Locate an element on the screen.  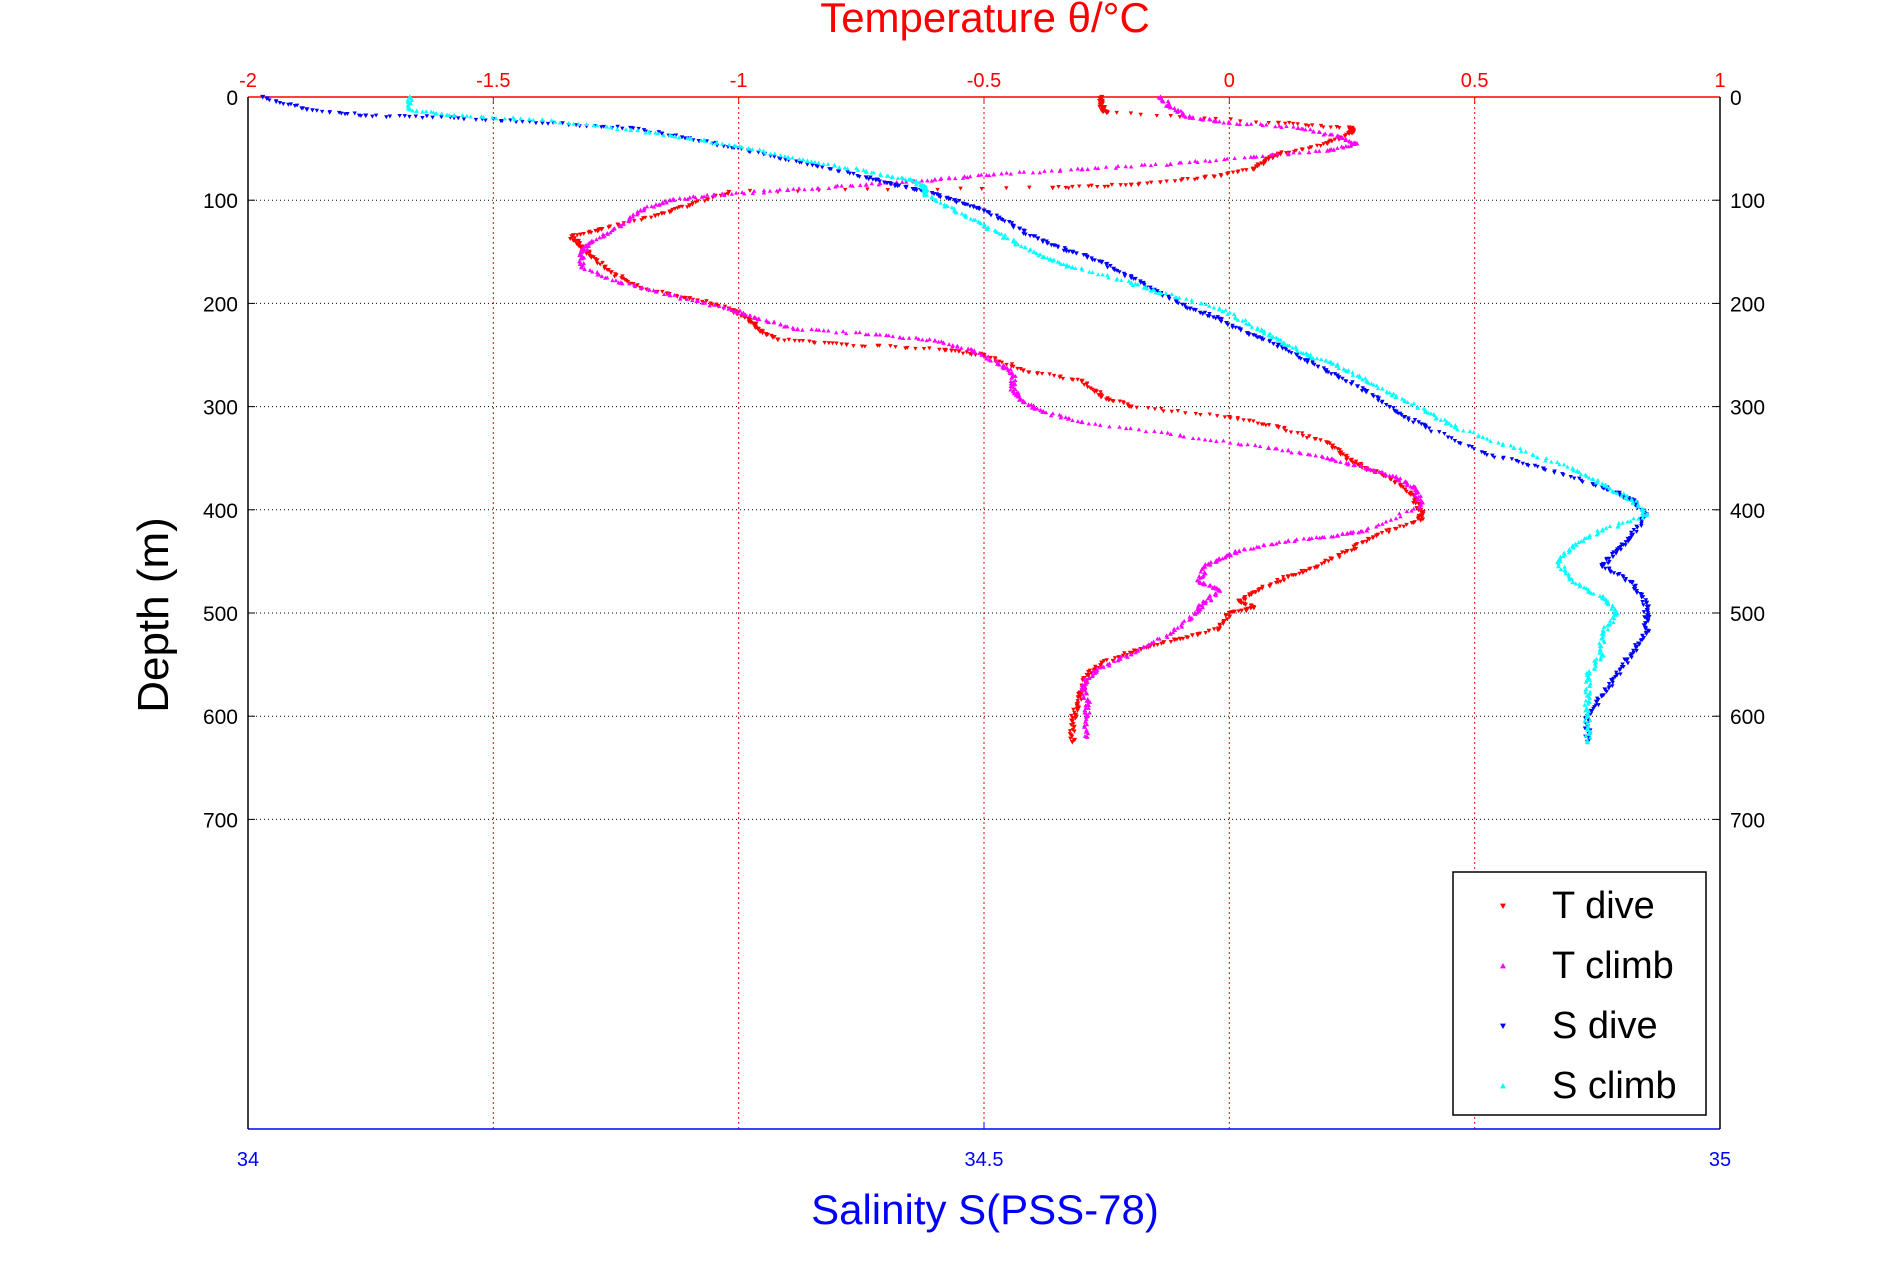
bottom-tick-label: 34 is located at coordinates (248, 1160).